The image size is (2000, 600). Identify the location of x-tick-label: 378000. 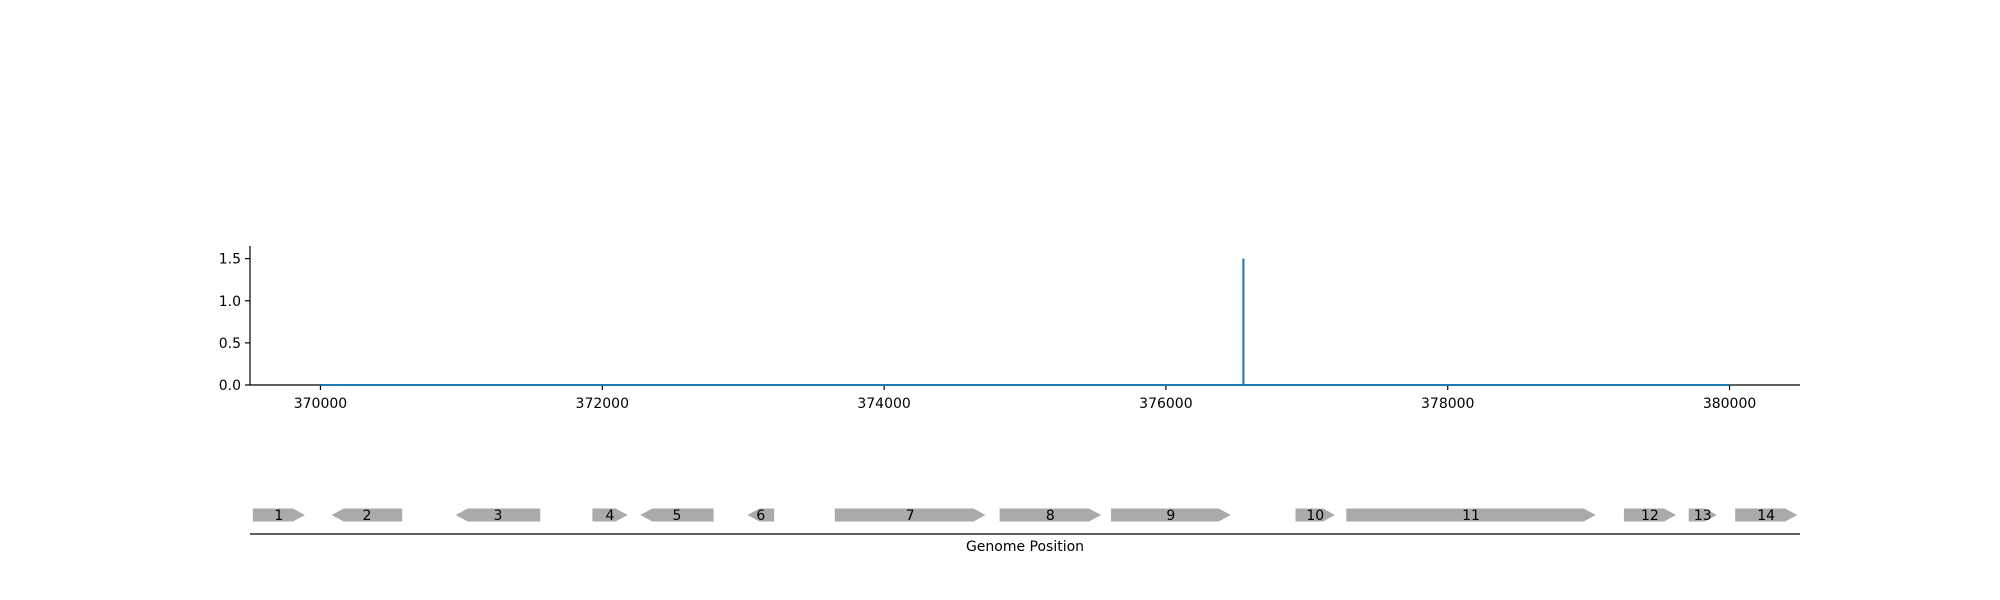
(1447, 404).